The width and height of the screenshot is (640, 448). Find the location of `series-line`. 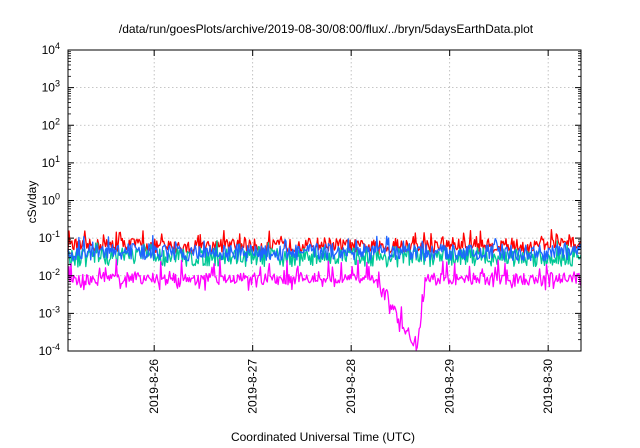

series-line is located at coordinates (324, 248).